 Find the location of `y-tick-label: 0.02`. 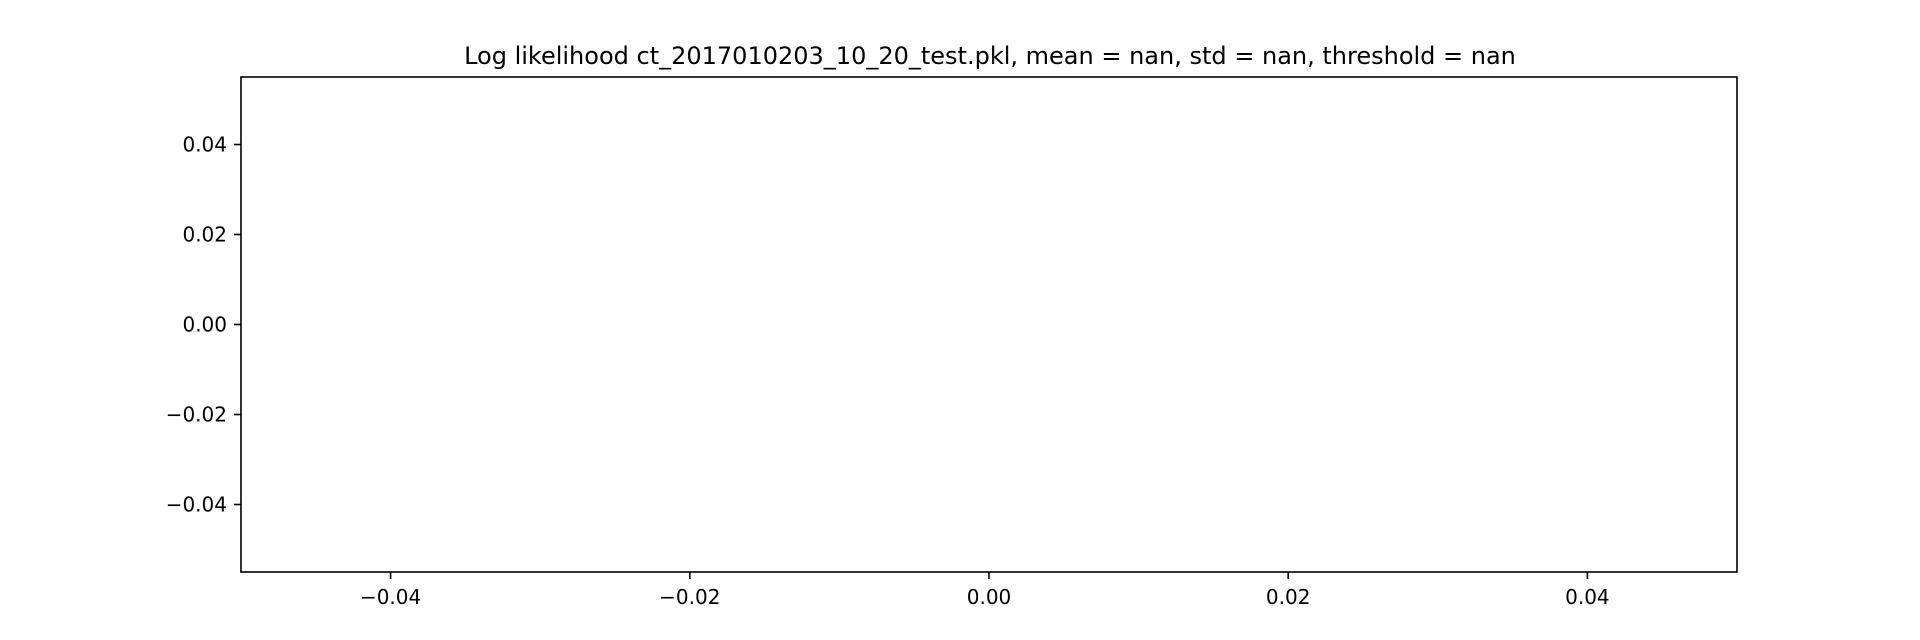

y-tick-label: 0.02 is located at coordinates (204, 235).